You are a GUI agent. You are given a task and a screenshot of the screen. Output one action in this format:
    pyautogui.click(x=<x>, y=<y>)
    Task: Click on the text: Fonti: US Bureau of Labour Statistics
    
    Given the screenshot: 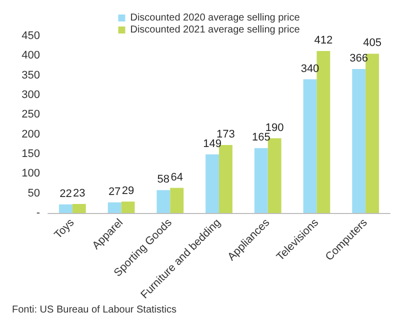 What is the action you would take?
    pyautogui.click(x=94, y=310)
    